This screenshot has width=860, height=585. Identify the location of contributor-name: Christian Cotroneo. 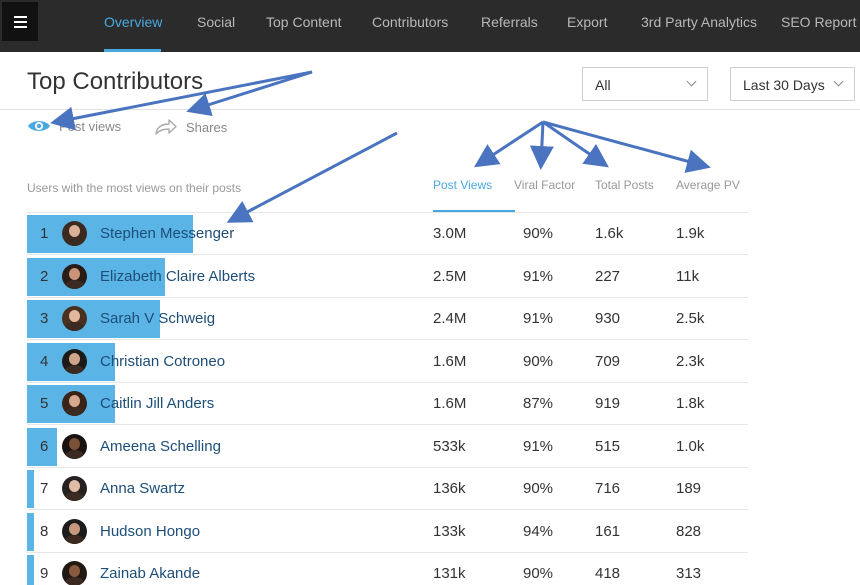
(163, 361).